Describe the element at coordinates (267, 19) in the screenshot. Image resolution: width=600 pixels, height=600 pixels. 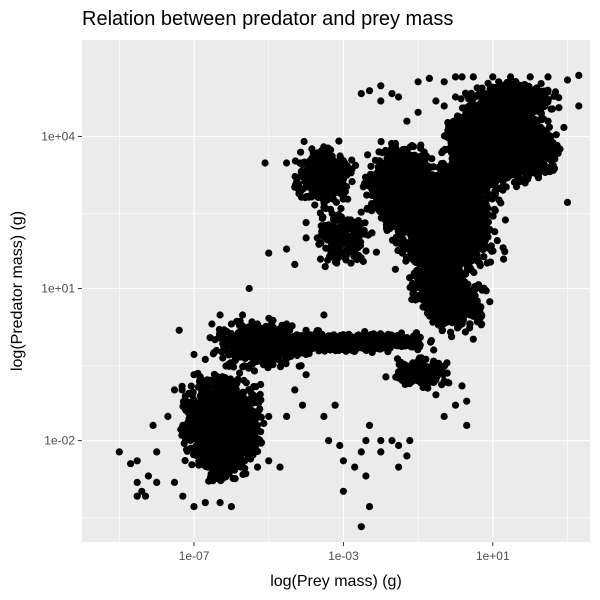
I see `chart-title: Relation between predator and prey mass` at that location.